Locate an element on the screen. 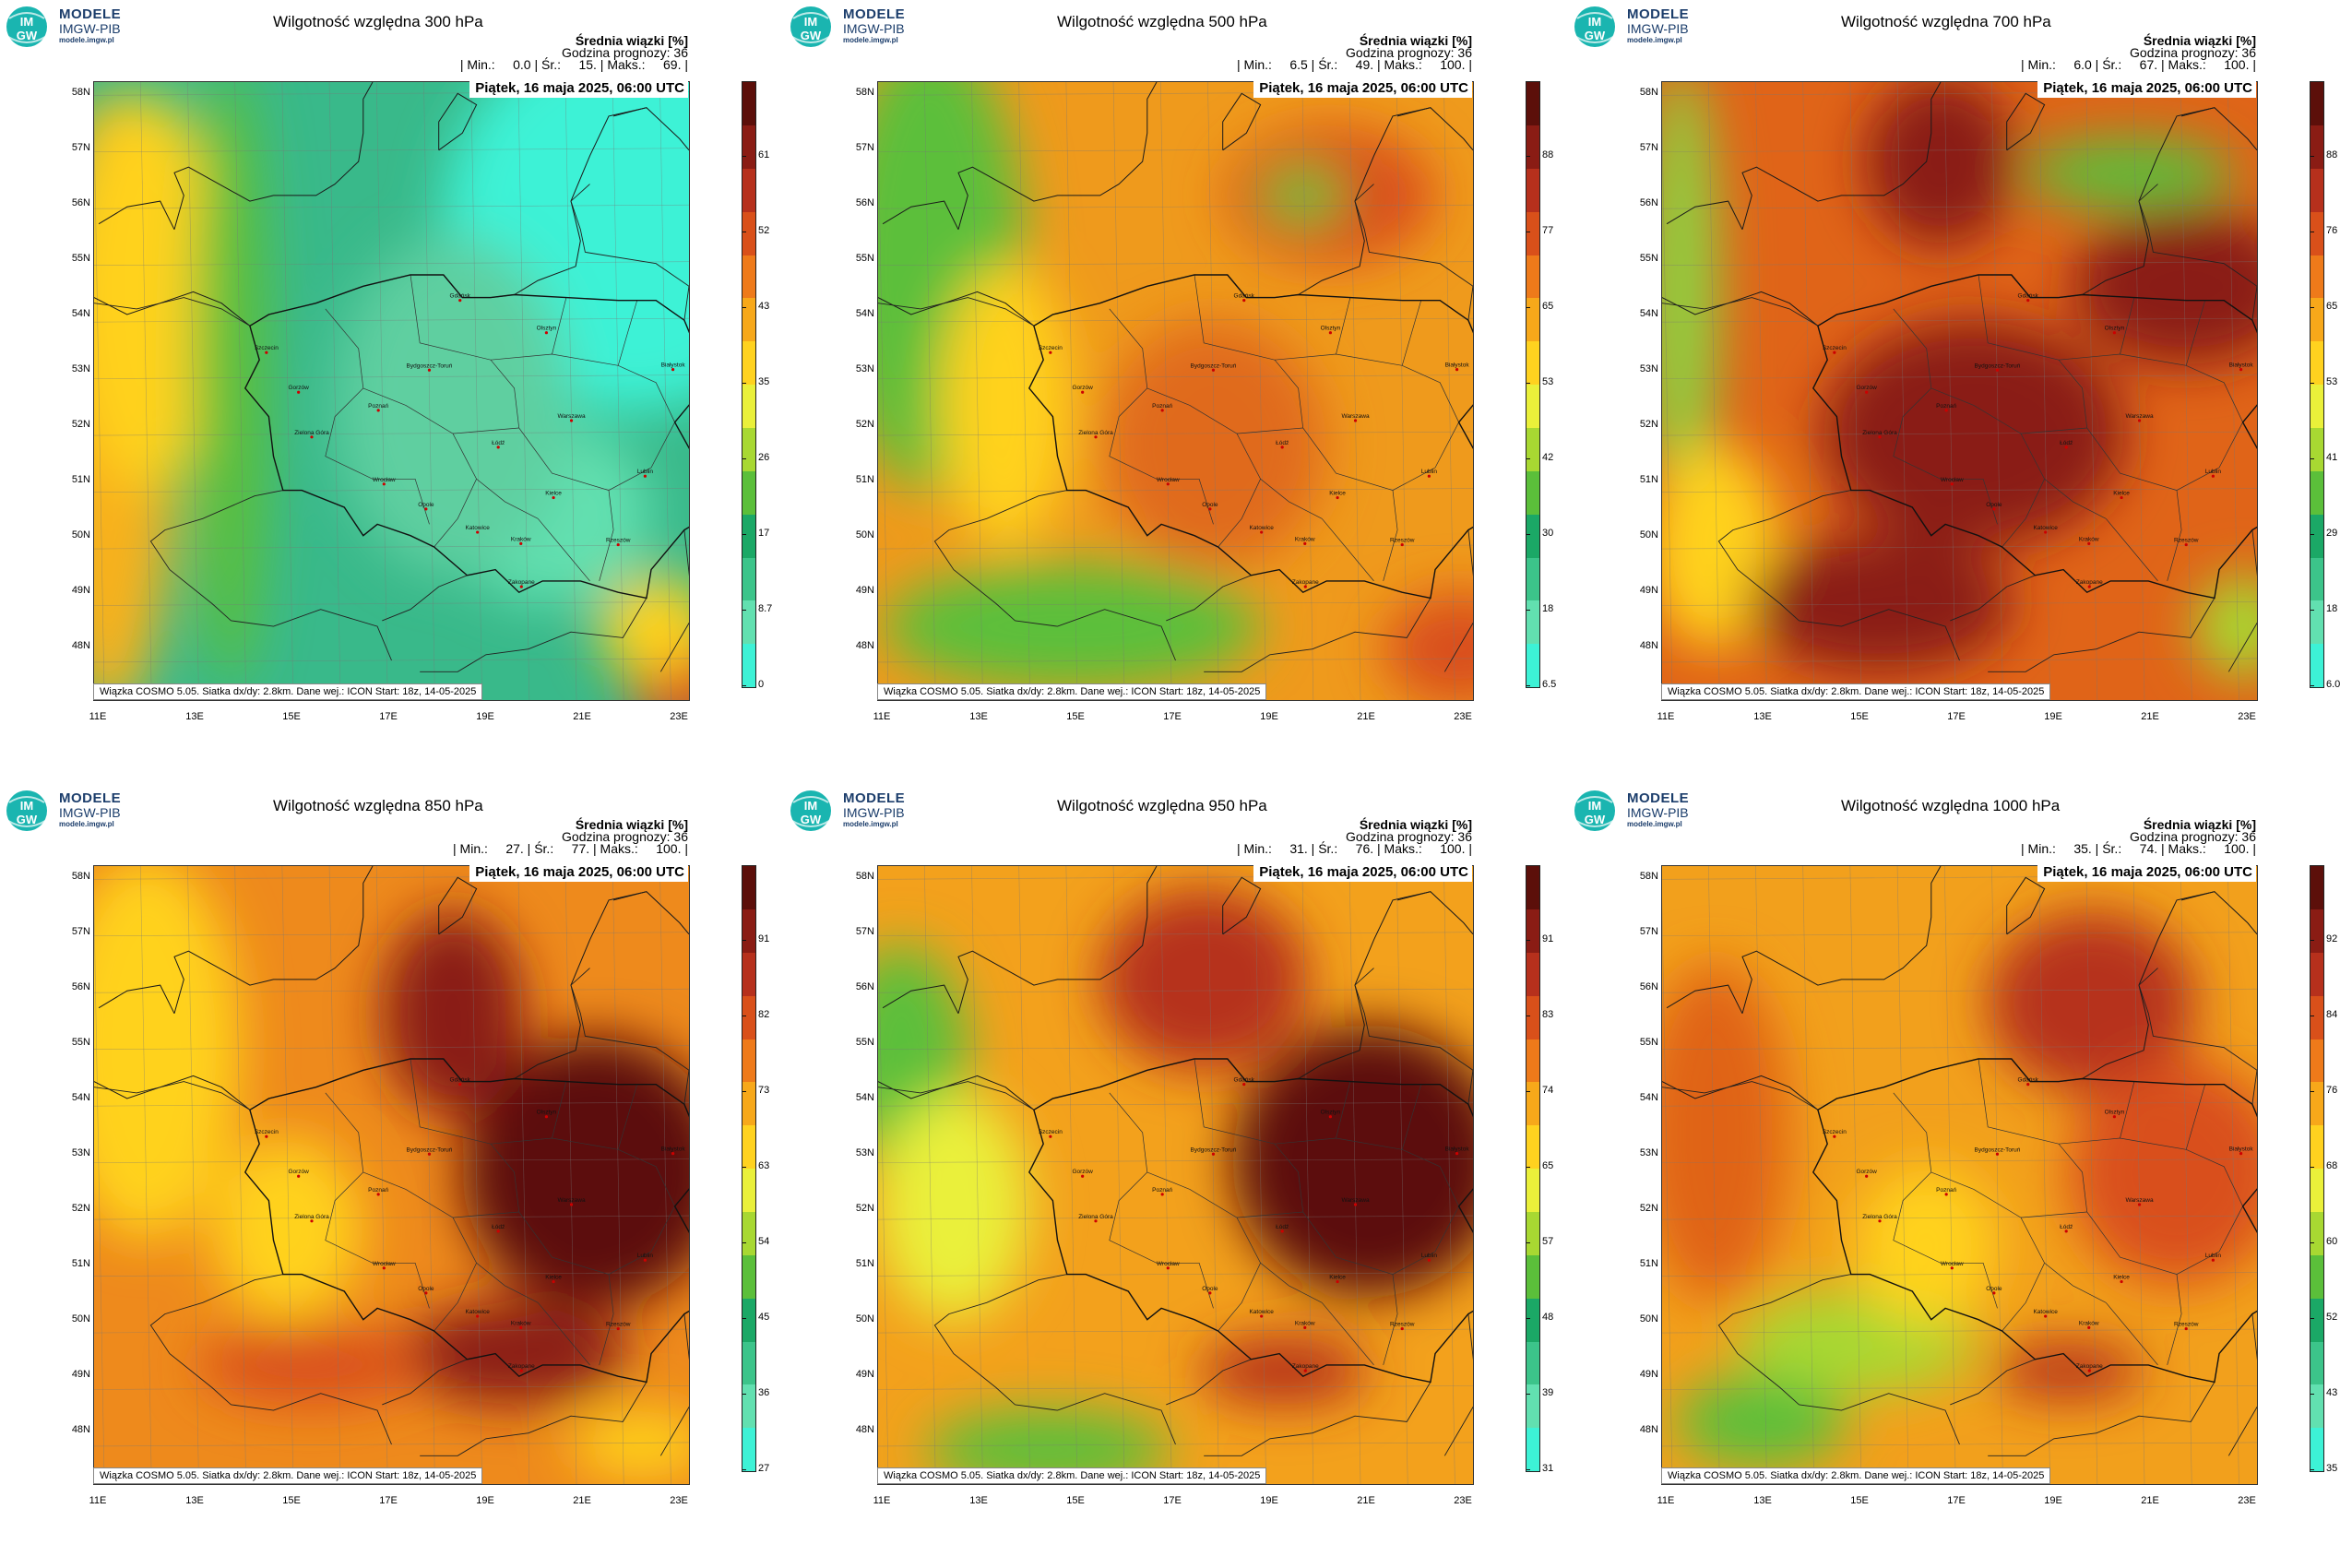 The height and width of the screenshot is (1568, 2352). colorbar-tick-label: 35 is located at coordinates (2332, 1468).